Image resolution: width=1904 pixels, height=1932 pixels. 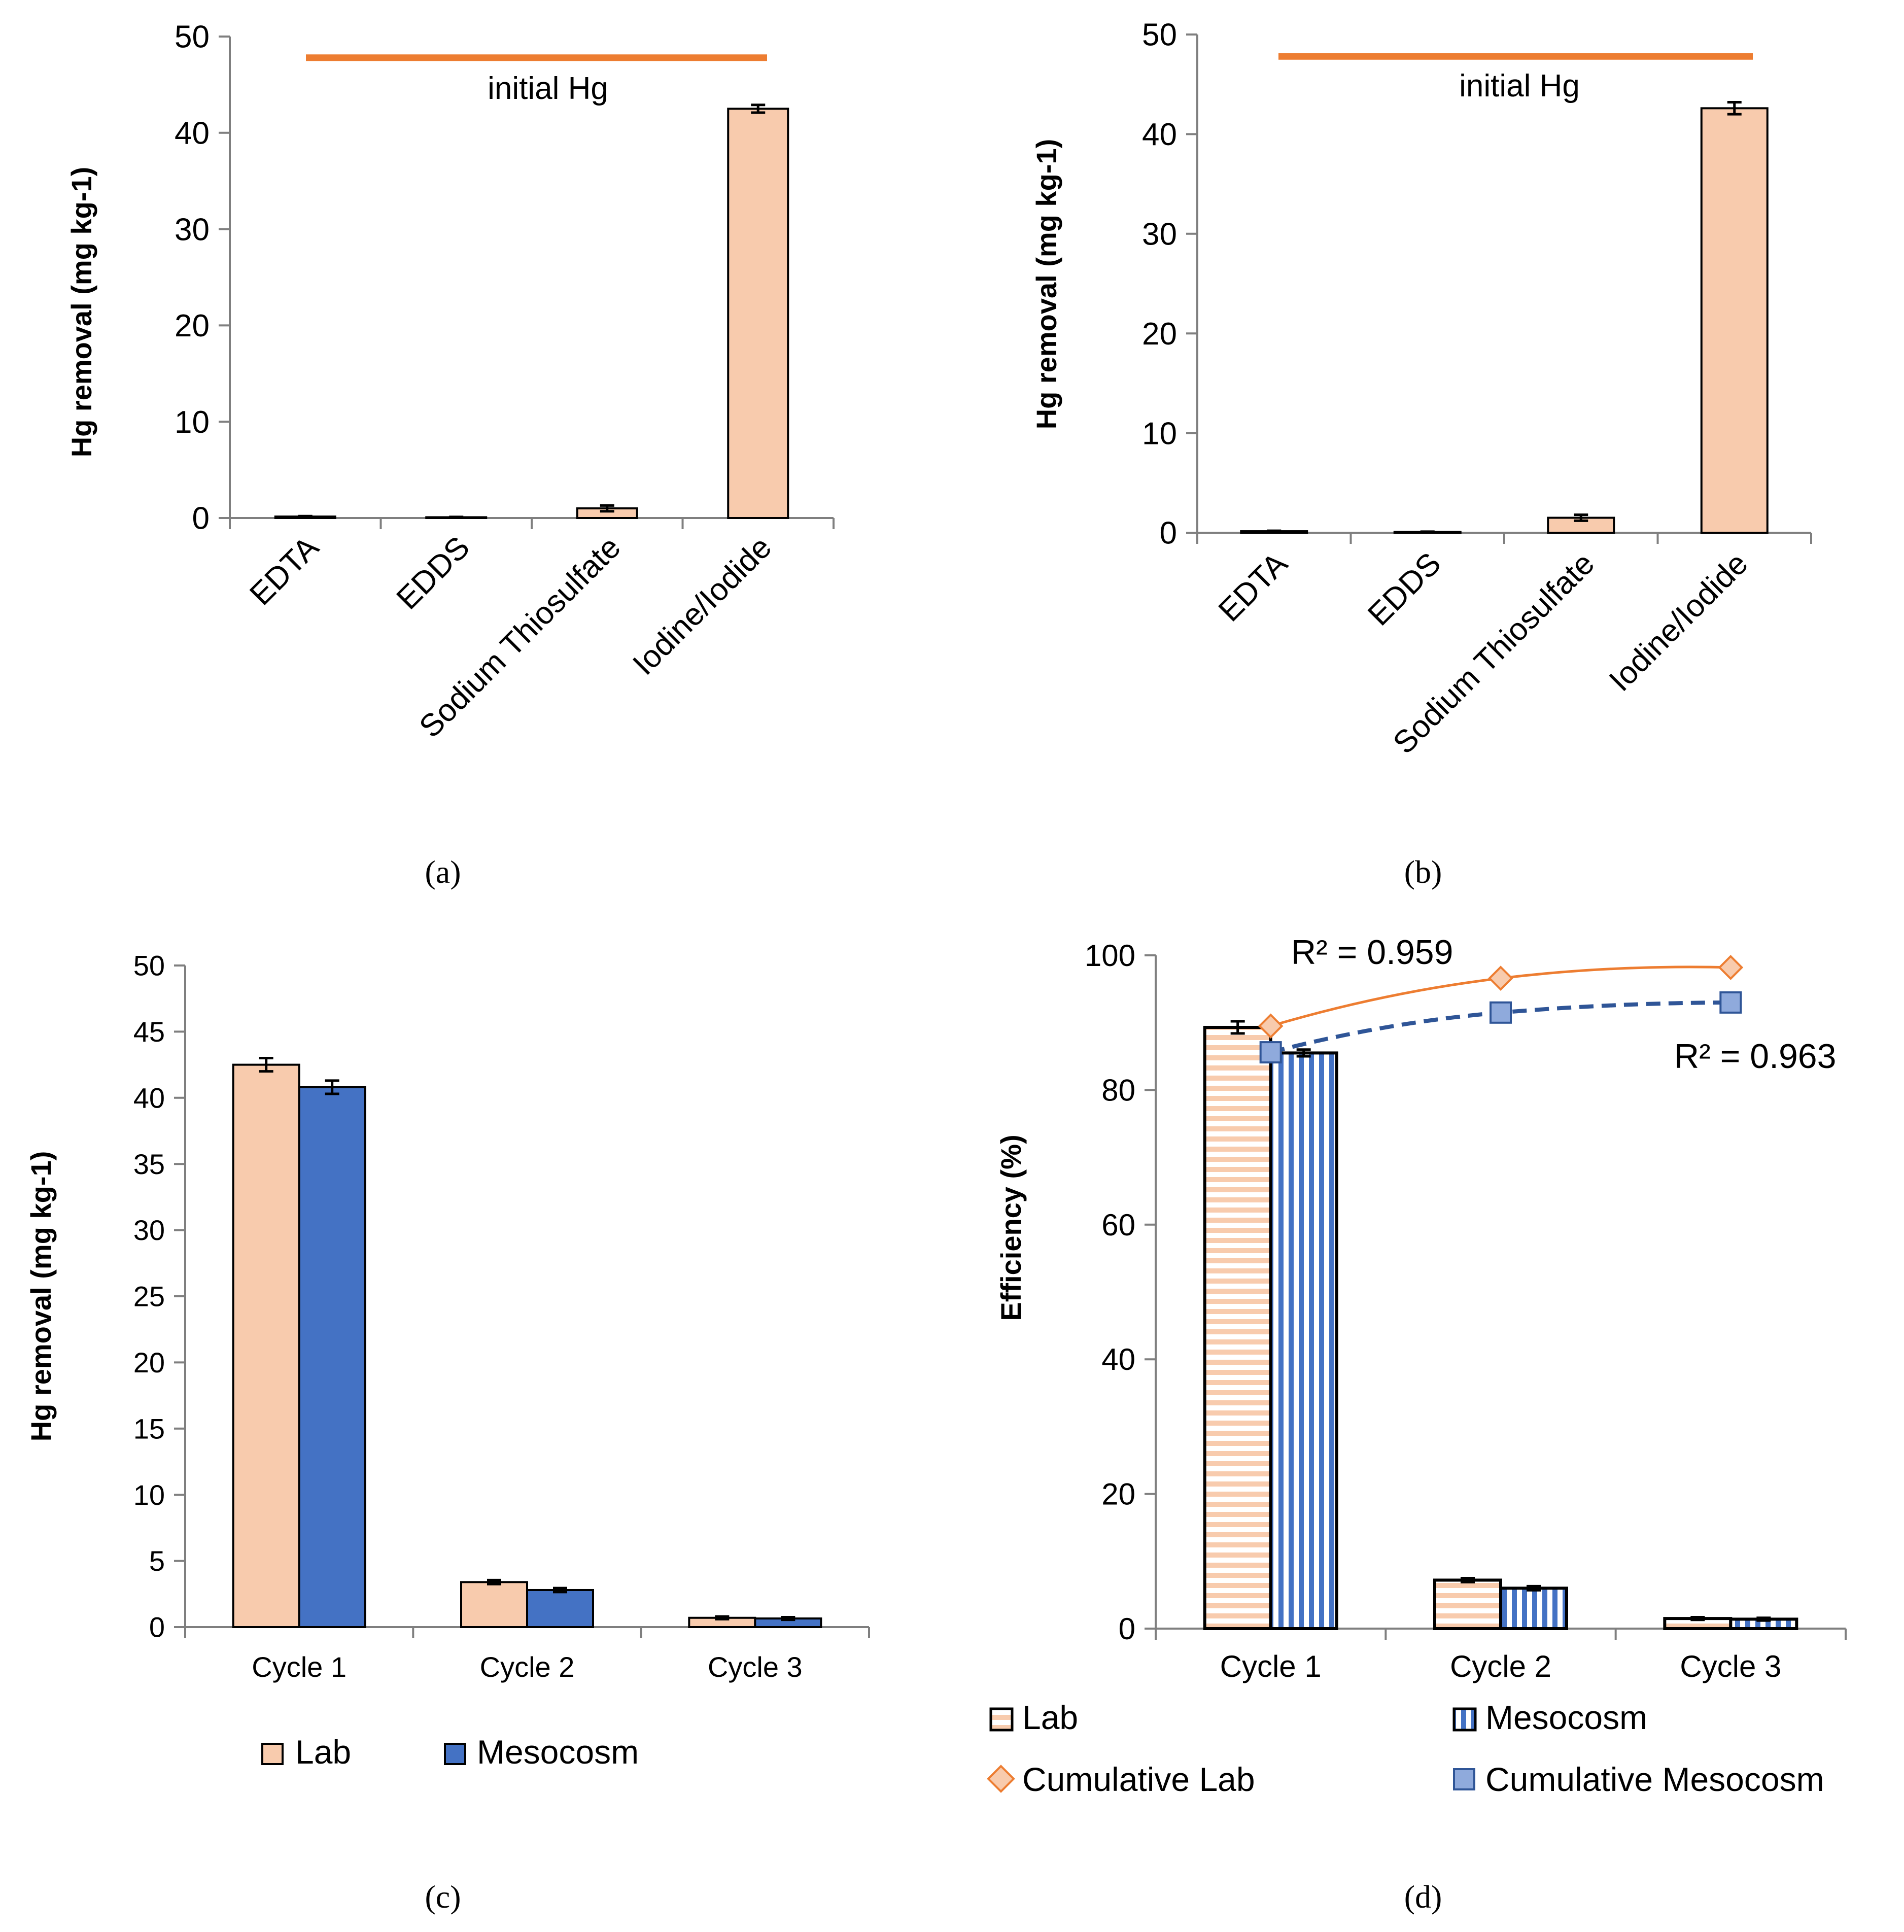 I want to click on panel-a-y-ticks: 0 10 20 30 40 50, so click(x=202, y=278).